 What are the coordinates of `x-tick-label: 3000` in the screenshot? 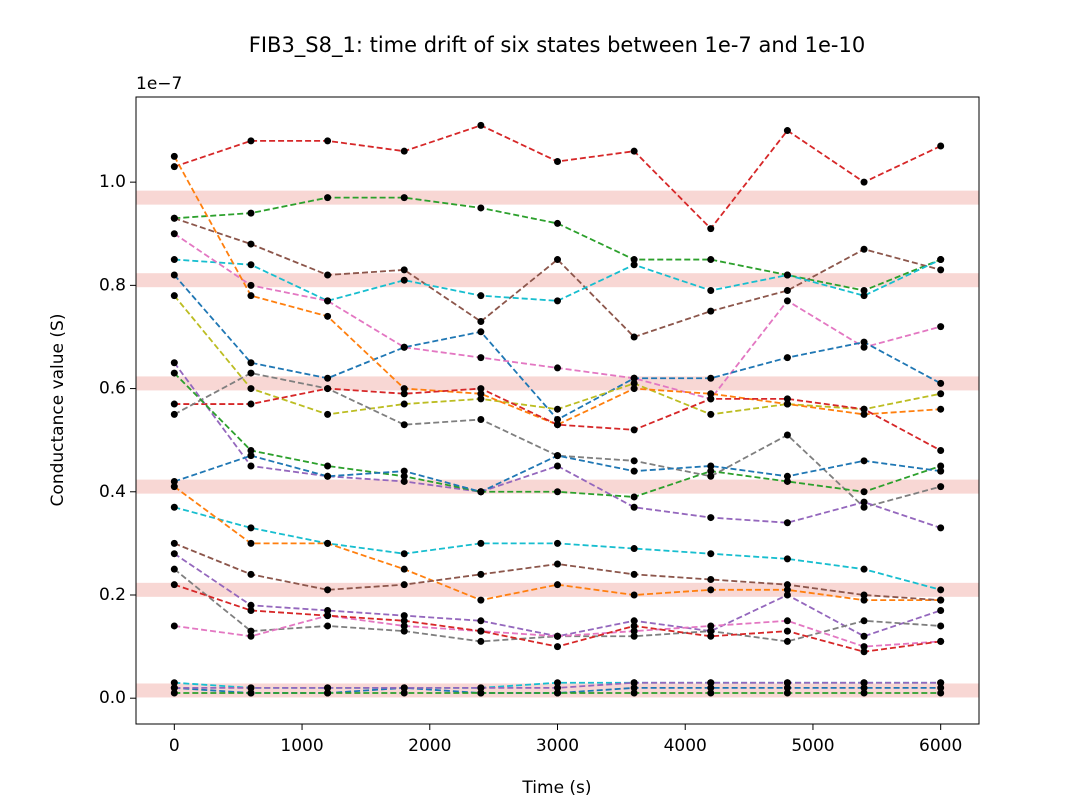 It's located at (557, 746).